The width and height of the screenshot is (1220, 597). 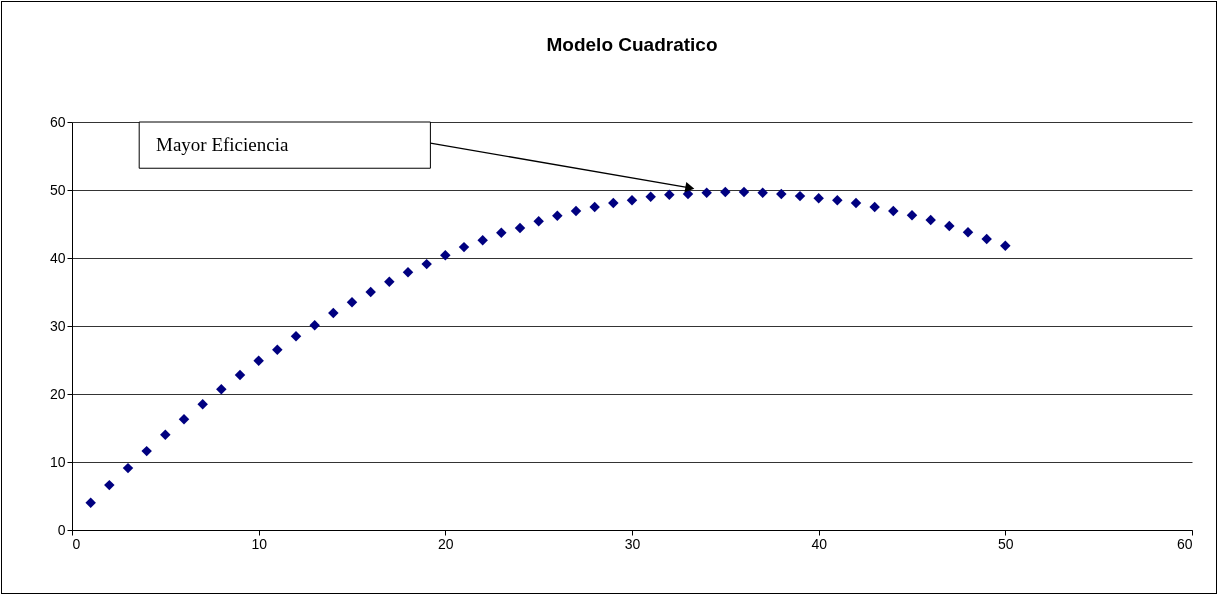 I want to click on x-tick-label: 60, so click(x=1184, y=543).